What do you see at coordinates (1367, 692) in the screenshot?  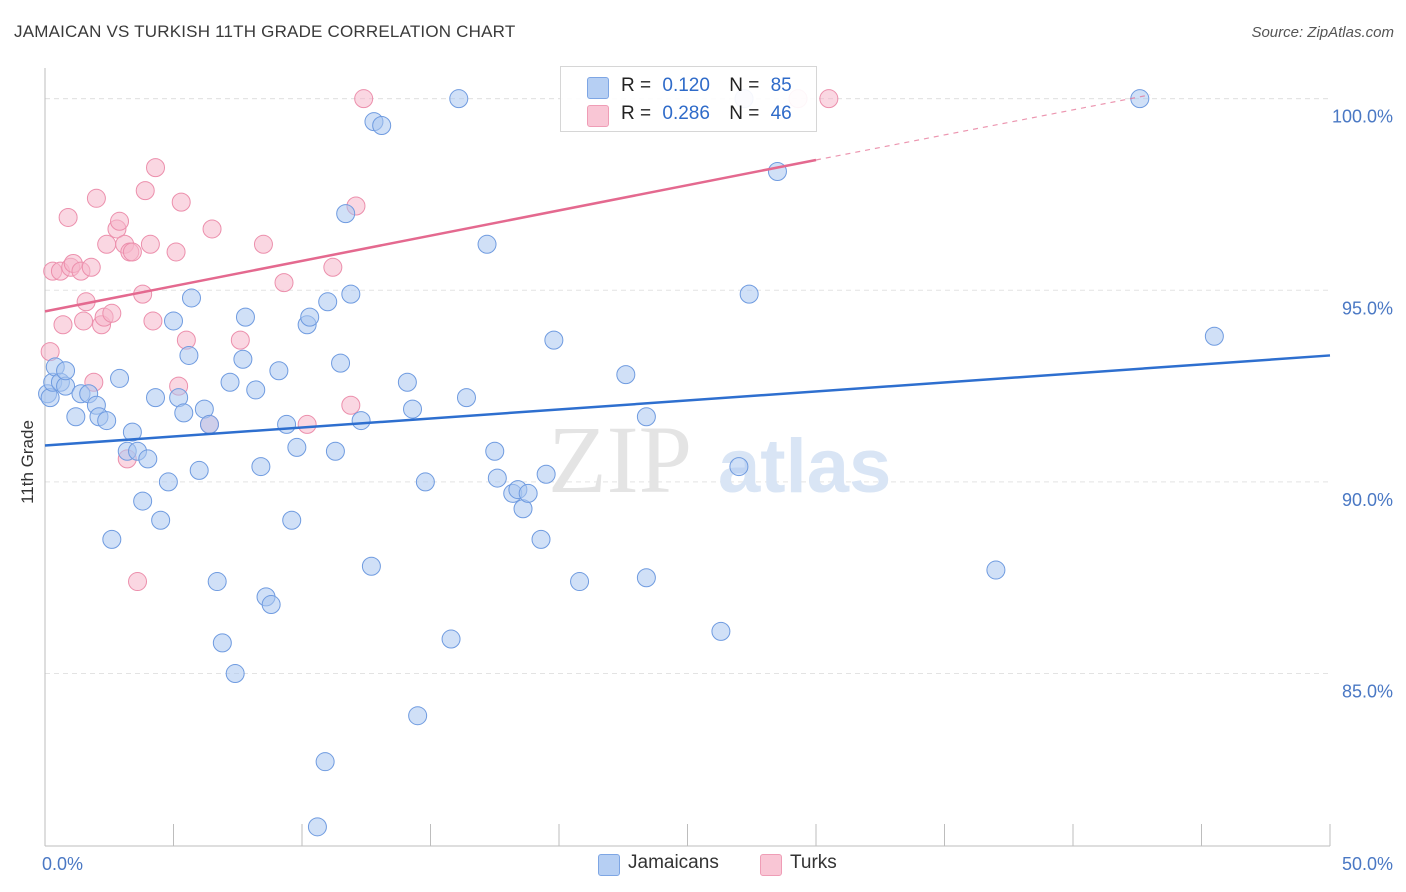 I see `y-tick-label: 85.0%` at bounding box center [1367, 692].